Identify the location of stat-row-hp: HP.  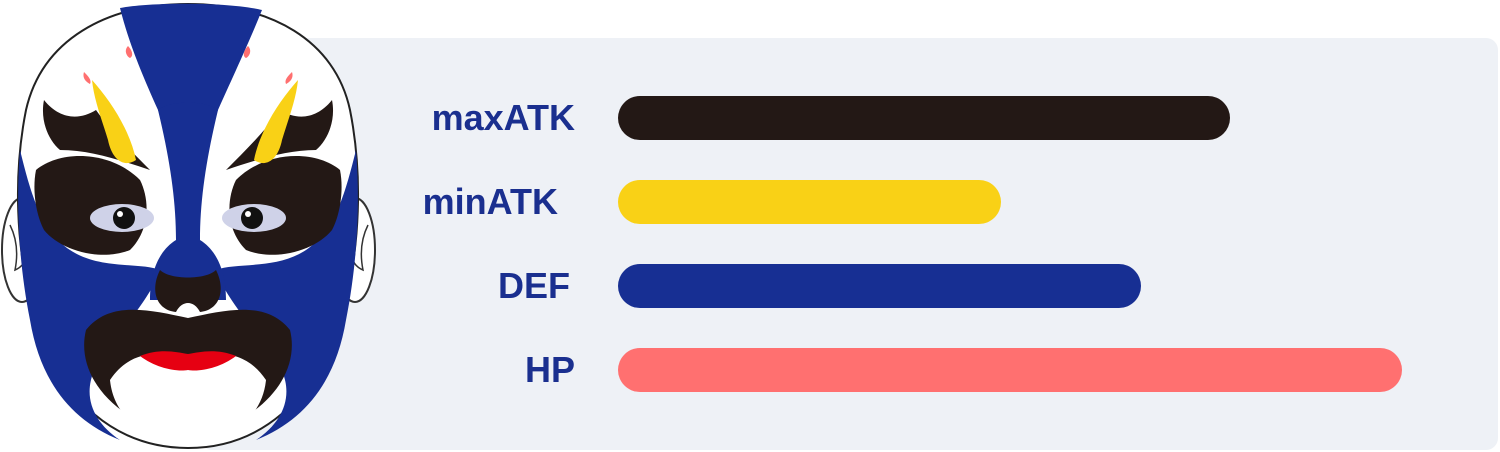
(930, 370).